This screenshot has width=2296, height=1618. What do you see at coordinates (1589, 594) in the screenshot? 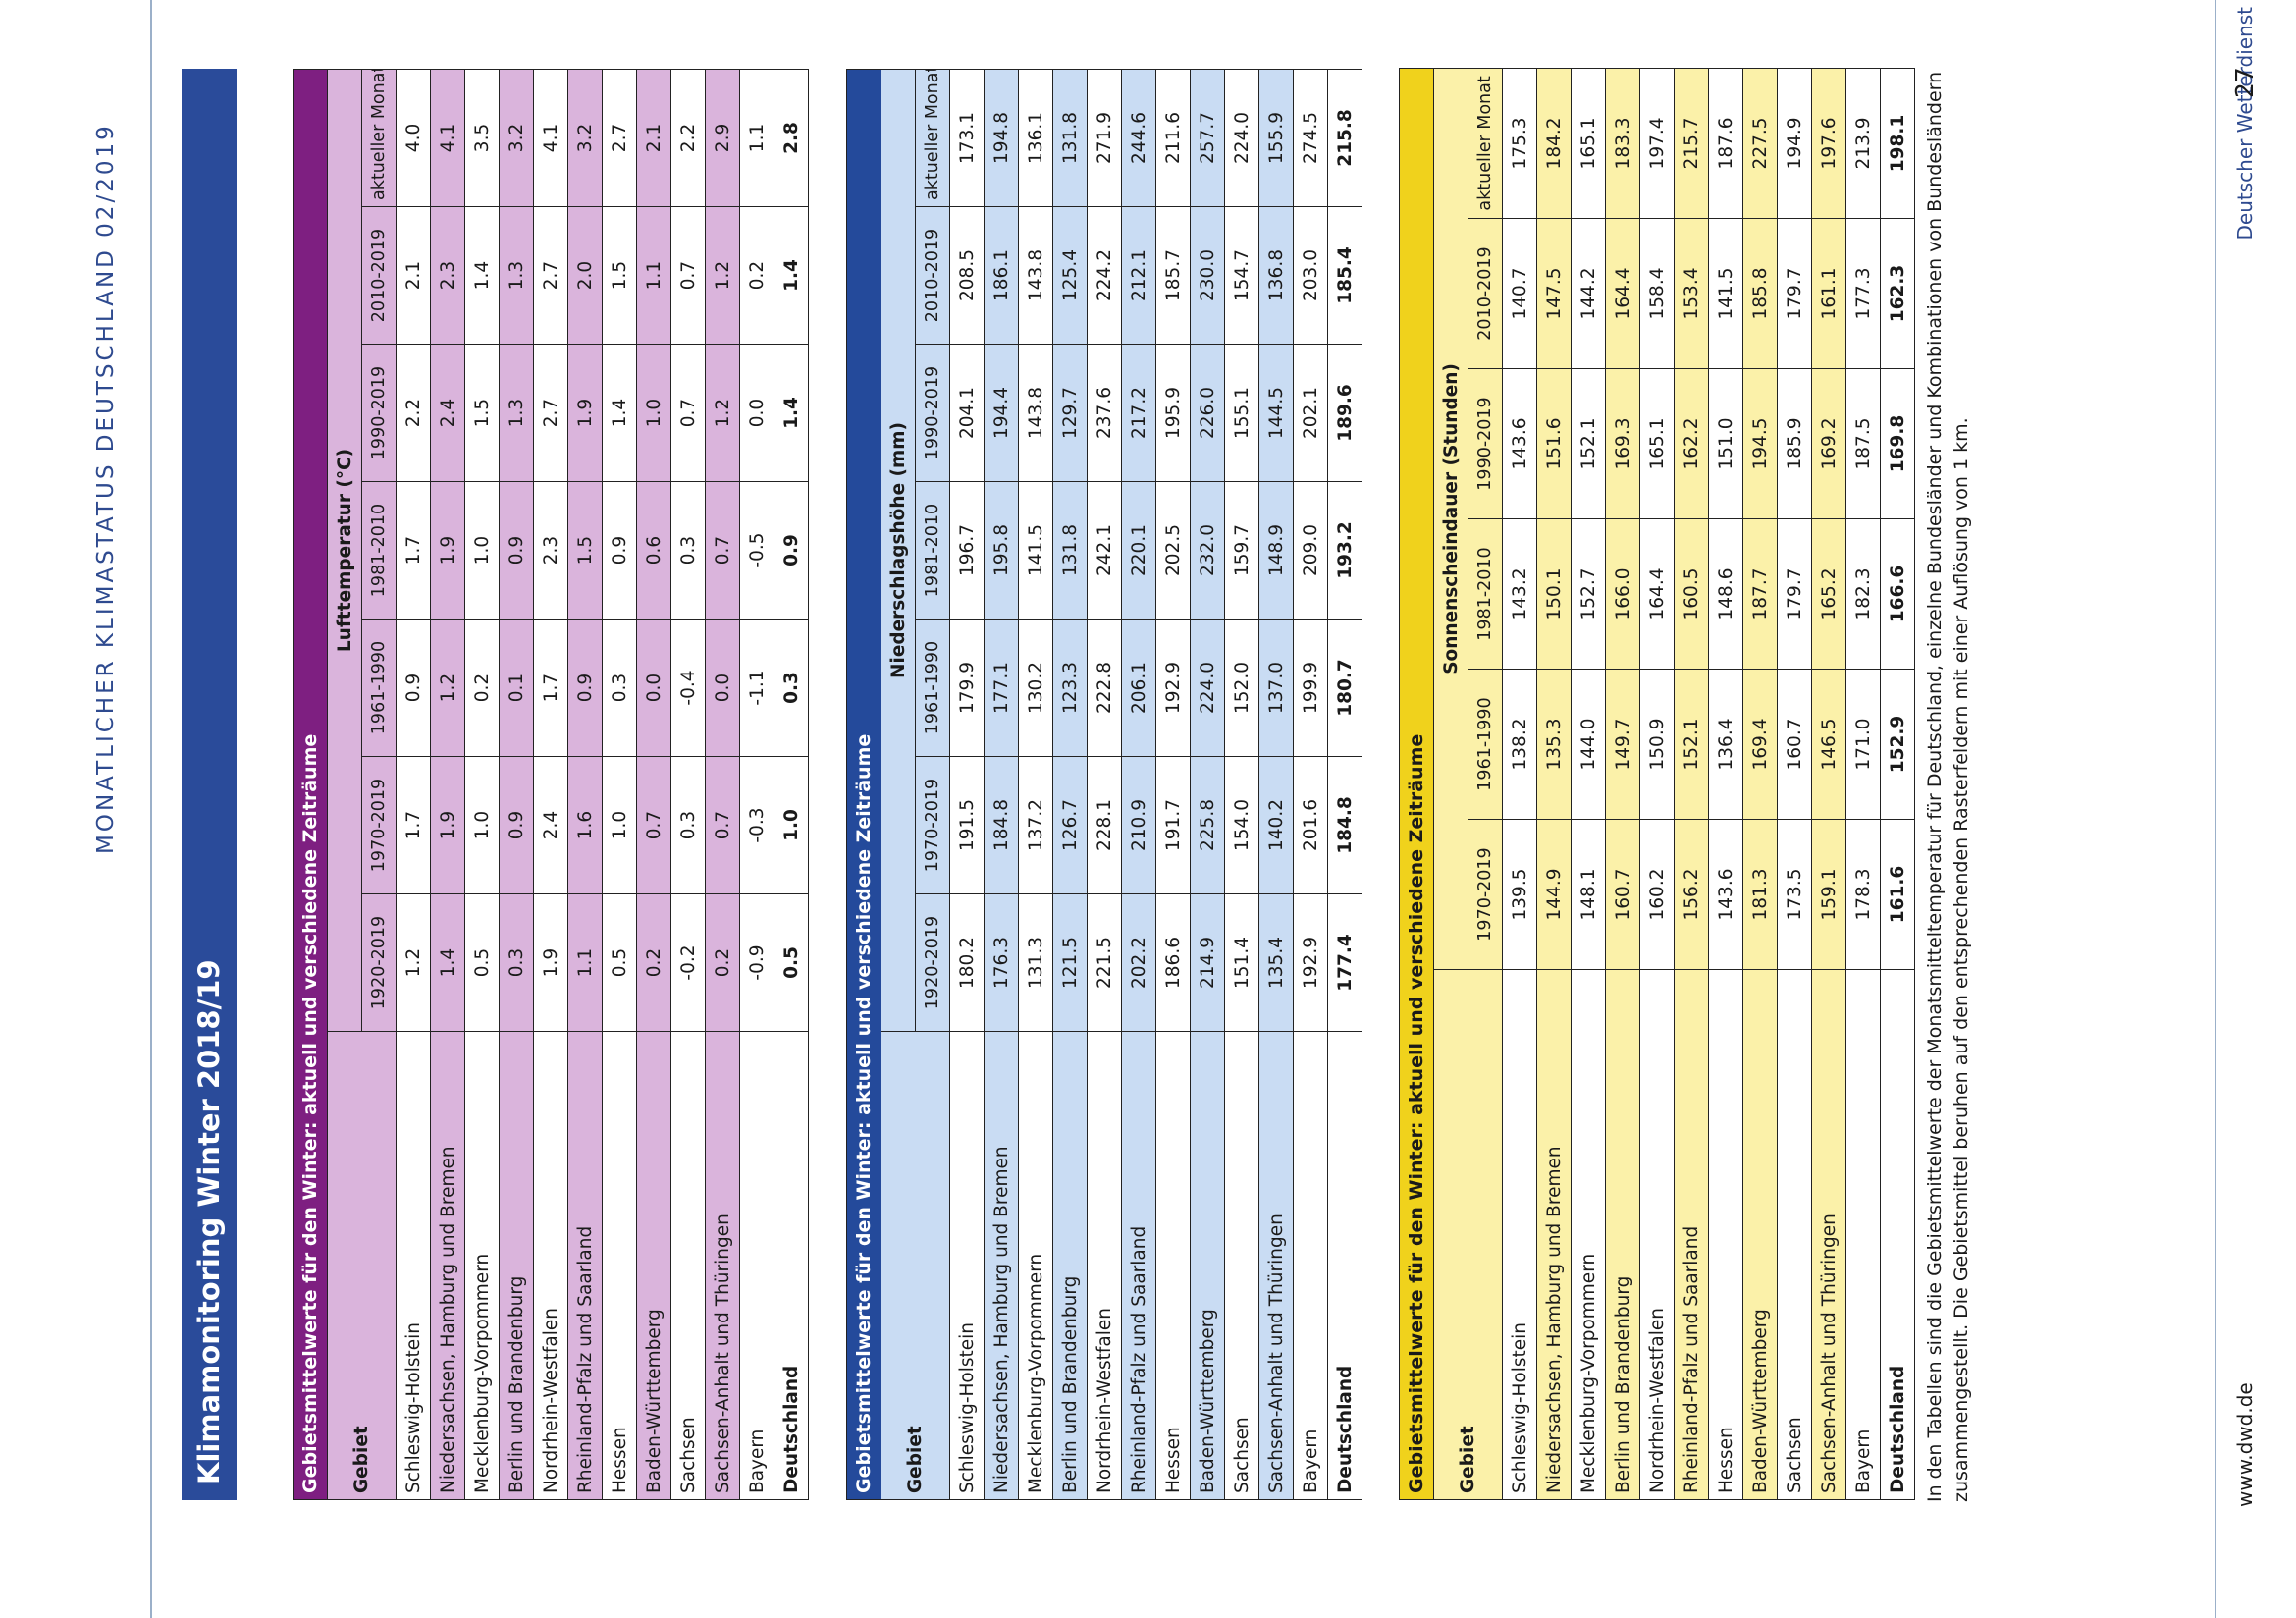
I see `value-cell: 152.7` at bounding box center [1589, 594].